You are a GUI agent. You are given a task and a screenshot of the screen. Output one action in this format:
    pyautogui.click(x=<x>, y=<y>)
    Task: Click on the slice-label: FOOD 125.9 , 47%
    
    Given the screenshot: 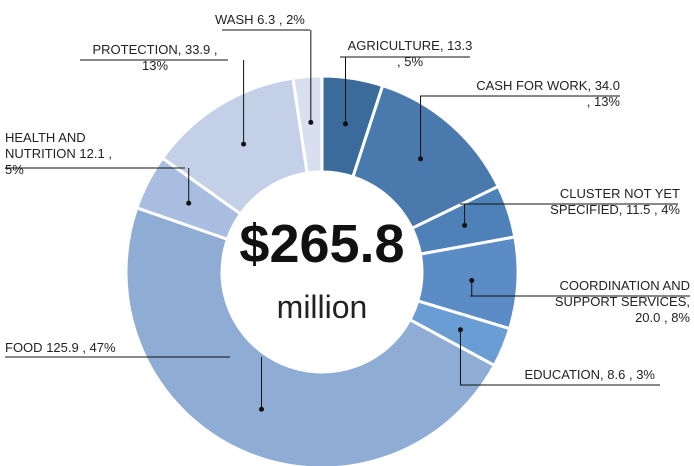 What is the action you would take?
    pyautogui.click(x=70, y=348)
    